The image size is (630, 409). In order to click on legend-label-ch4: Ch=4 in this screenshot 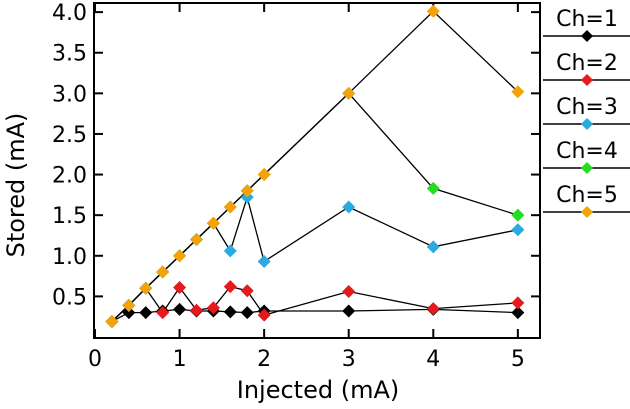, I will do `click(587, 151)`.